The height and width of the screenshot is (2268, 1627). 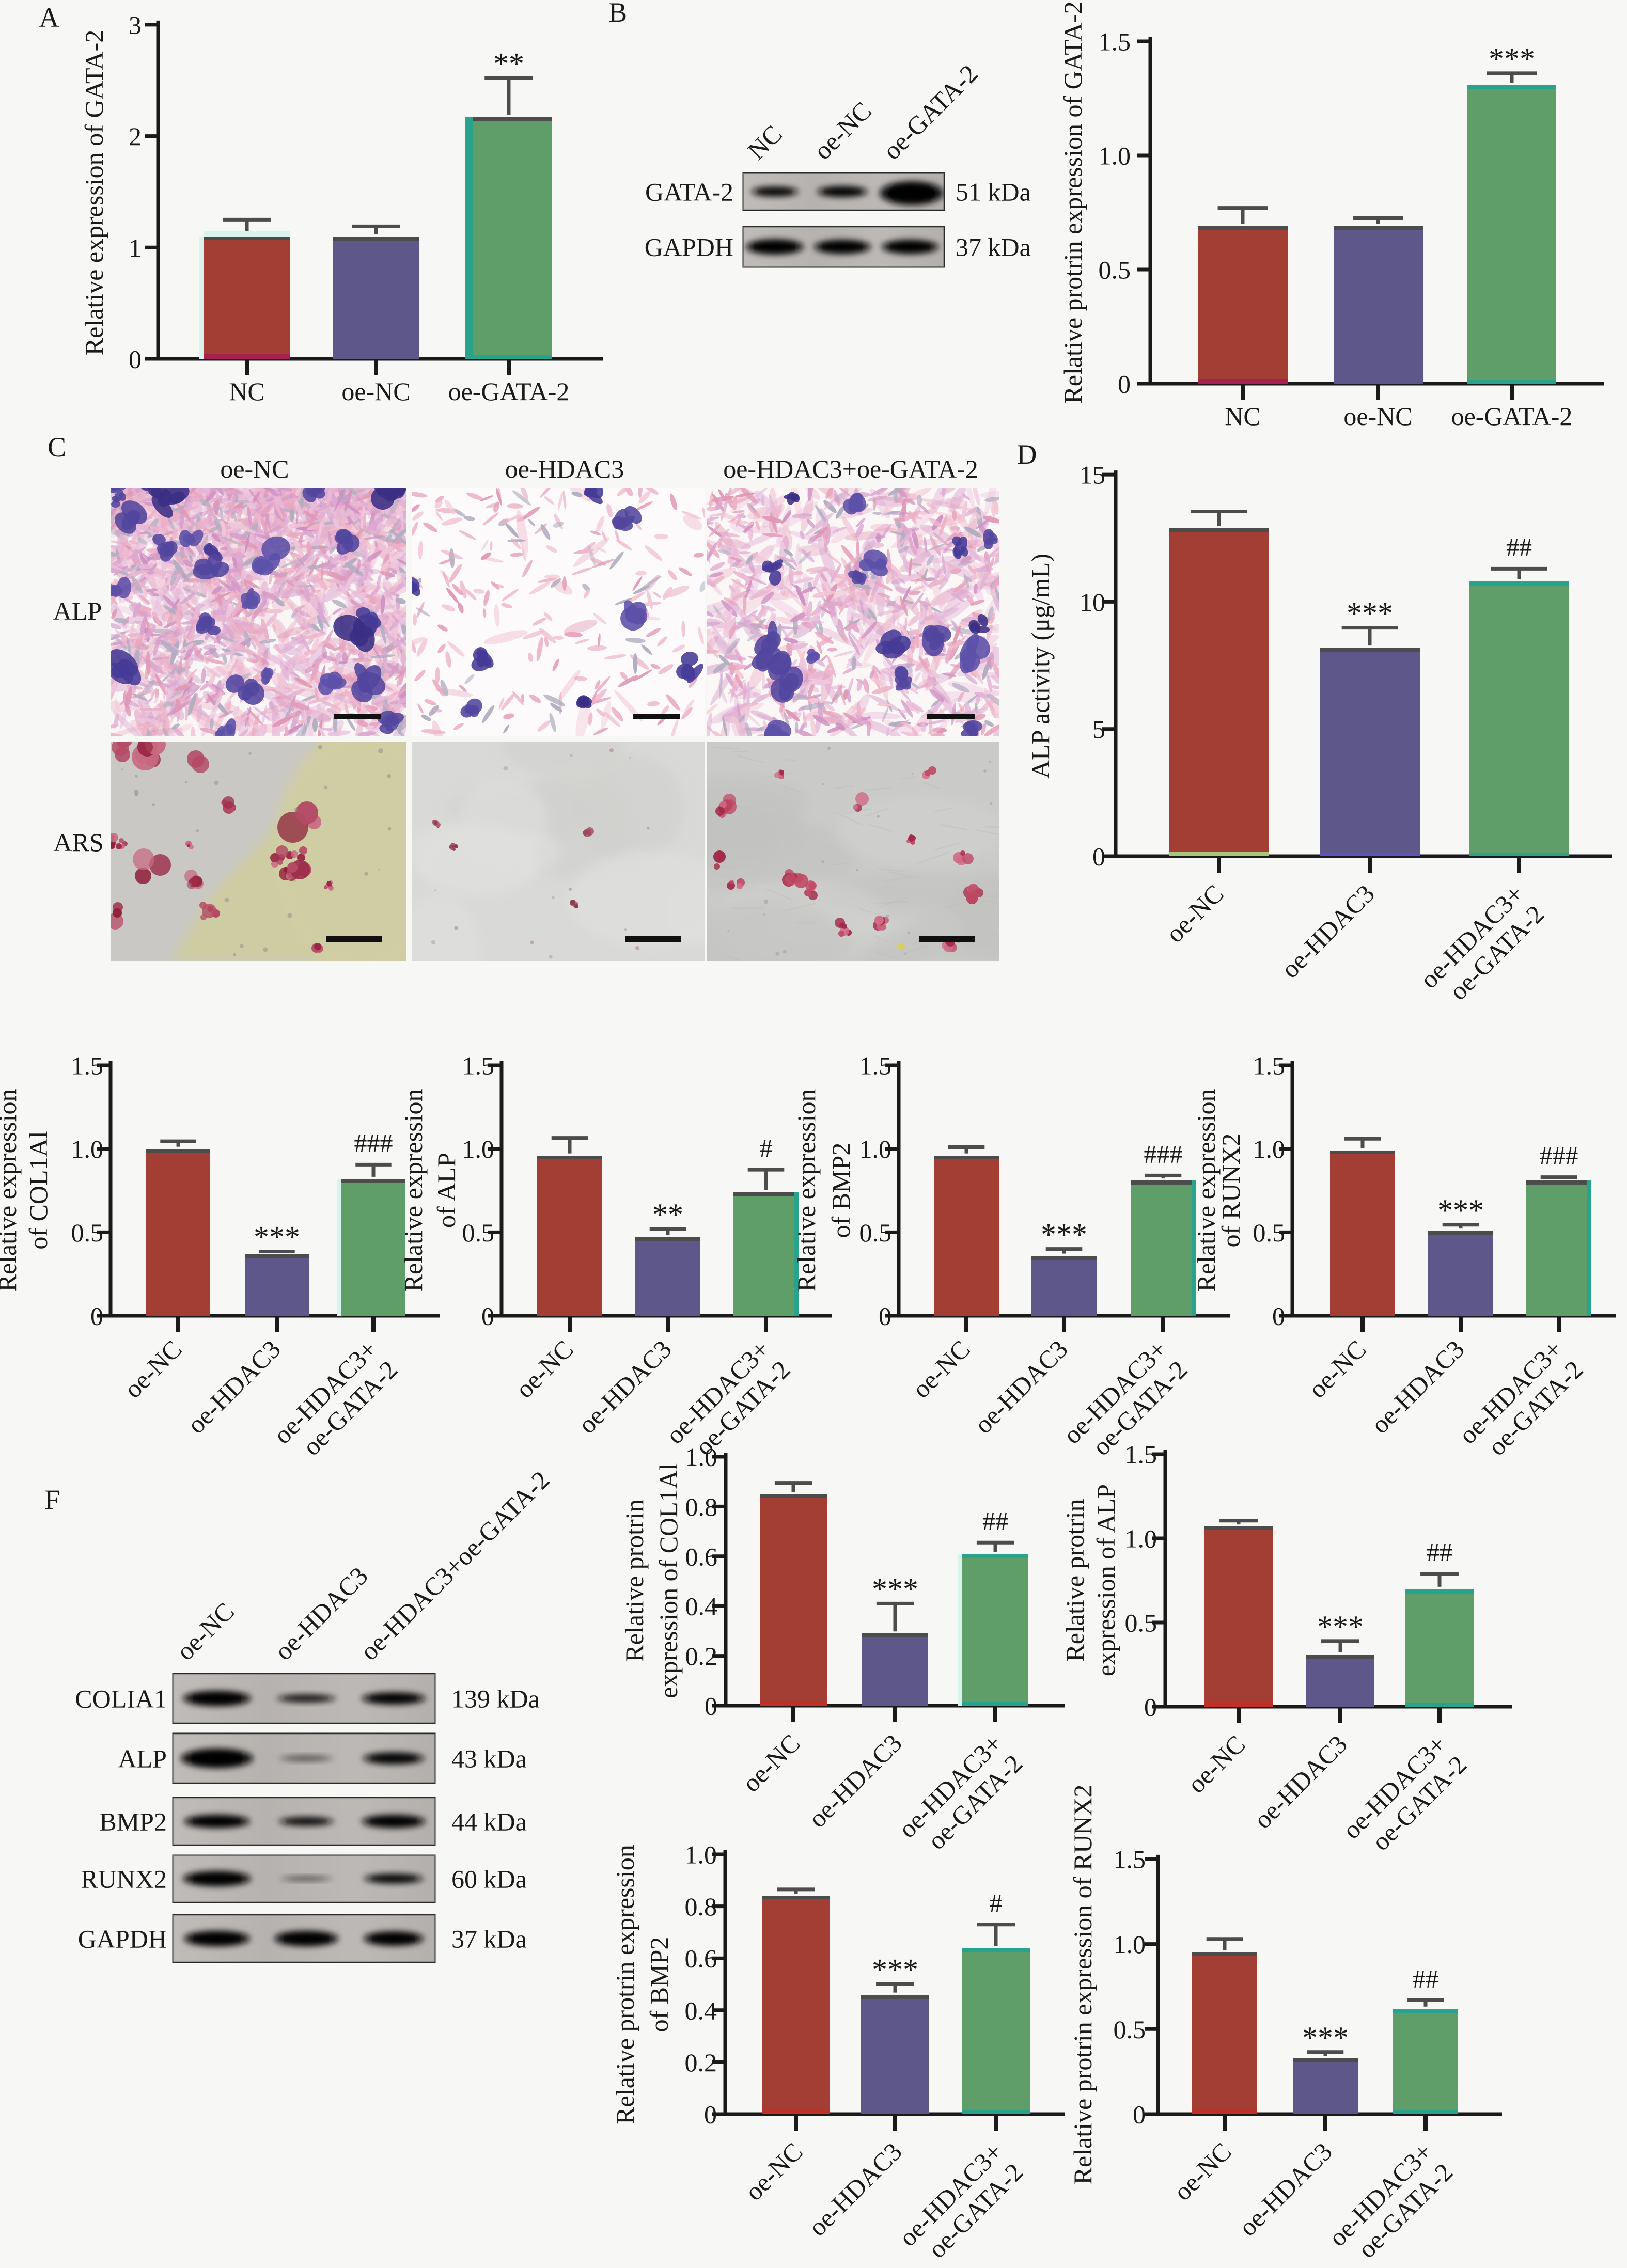 I want to click on svg-text: BMP2, so click(x=133, y=1821).